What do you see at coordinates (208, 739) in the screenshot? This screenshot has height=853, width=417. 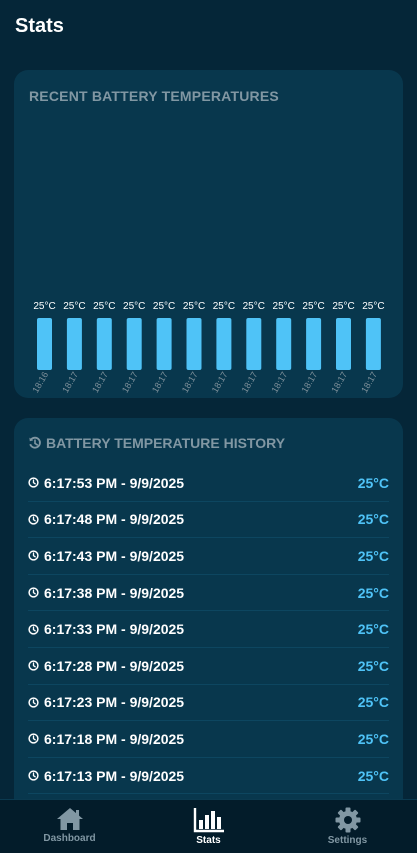 I see `history-row: 6:17:18 PM - 9/9/2025 25°C` at bounding box center [208, 739].